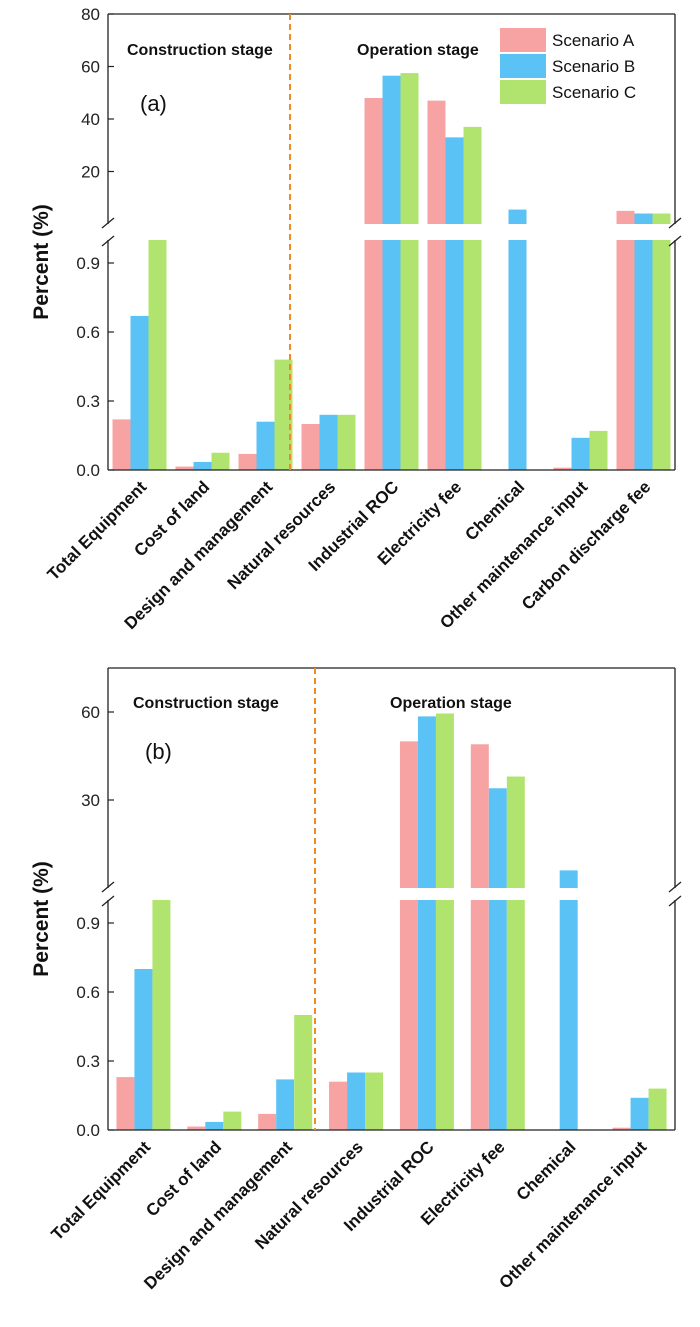  I want to click on y-tick-label: 0.6, so click(88, 332).